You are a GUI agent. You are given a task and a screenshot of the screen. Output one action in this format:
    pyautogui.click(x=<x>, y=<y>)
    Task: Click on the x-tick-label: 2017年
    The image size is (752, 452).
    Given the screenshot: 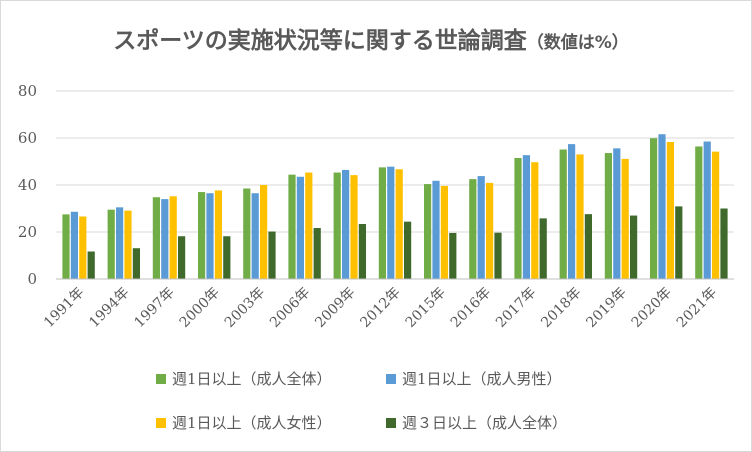 What is the action you would take?
    pyautogui.click(x=516, y=308)
    